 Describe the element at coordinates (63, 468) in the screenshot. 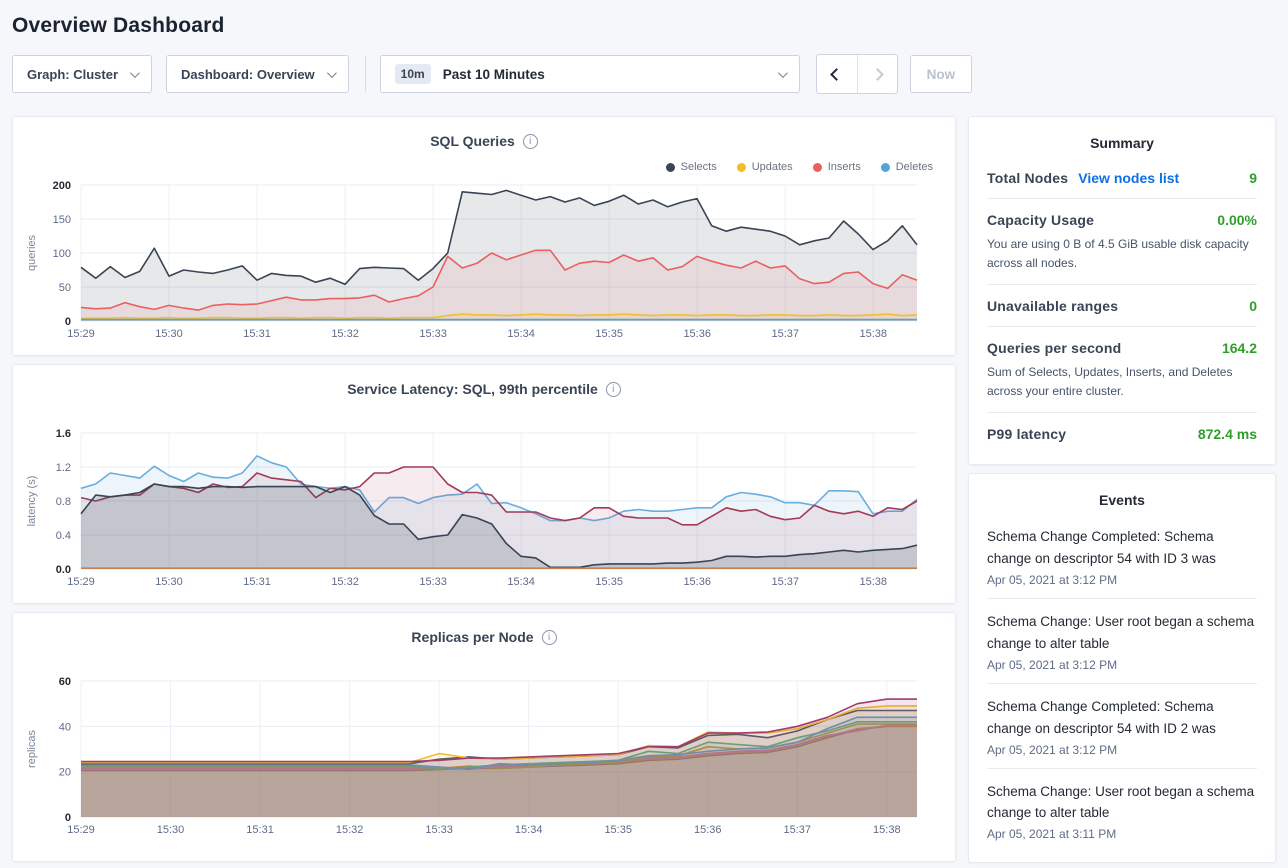

I see `y-tick-label: 1.2` at that location.